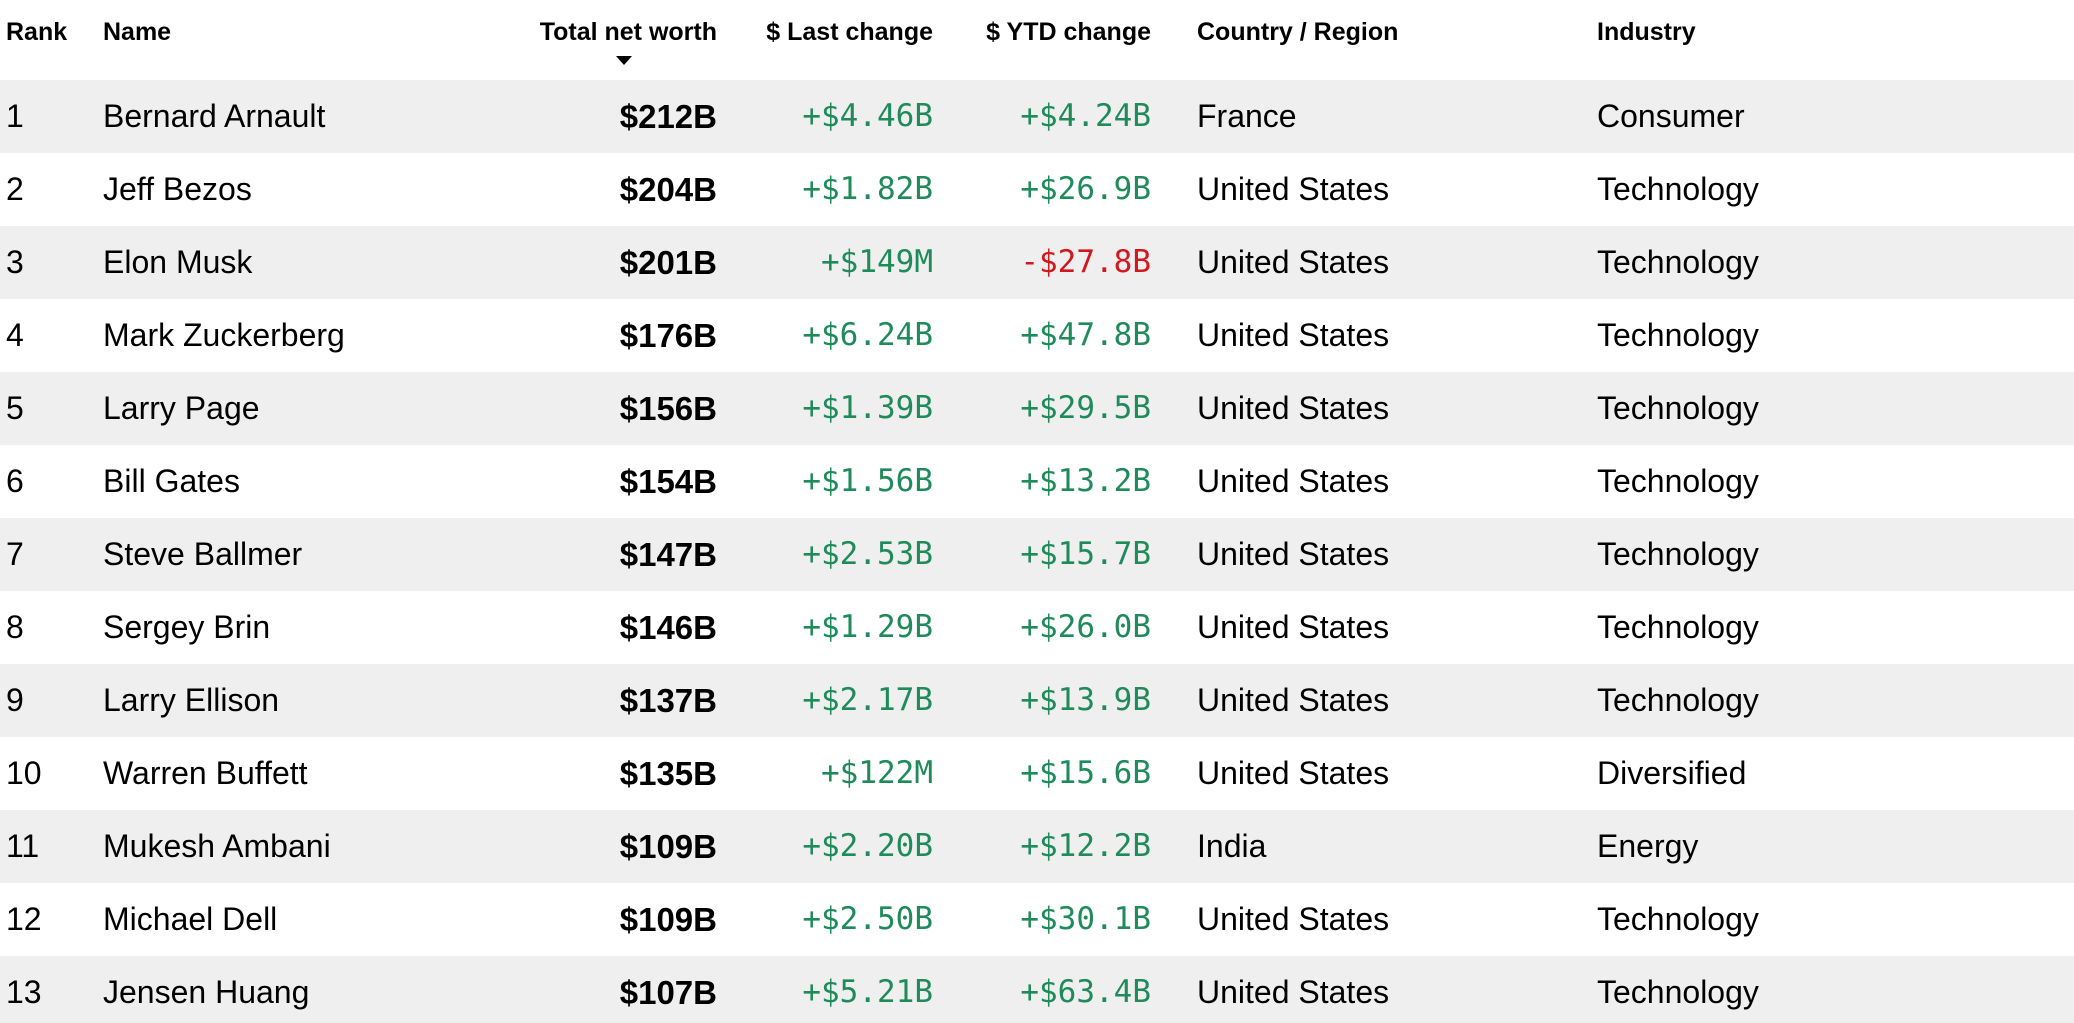 This screenshot has height=1023, width=2074. What do you see at coordinates (867, 116) in the screenshot?
I see `last-change-cell: +$4.46B` at bounding box center [867, 116].